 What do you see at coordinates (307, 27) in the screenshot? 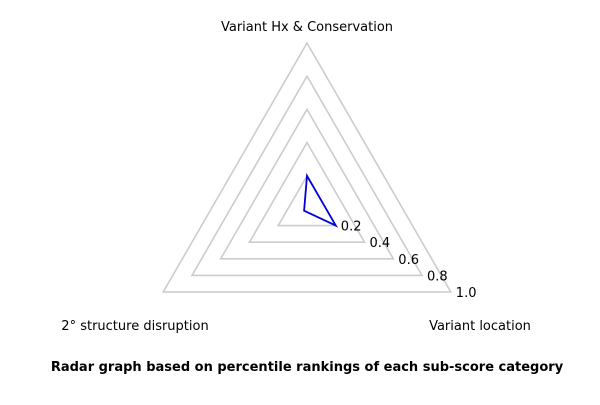
I see `axis-label-variant-hx-conservation: Variant Hx & Conservation` at bounding box center [307, 27].